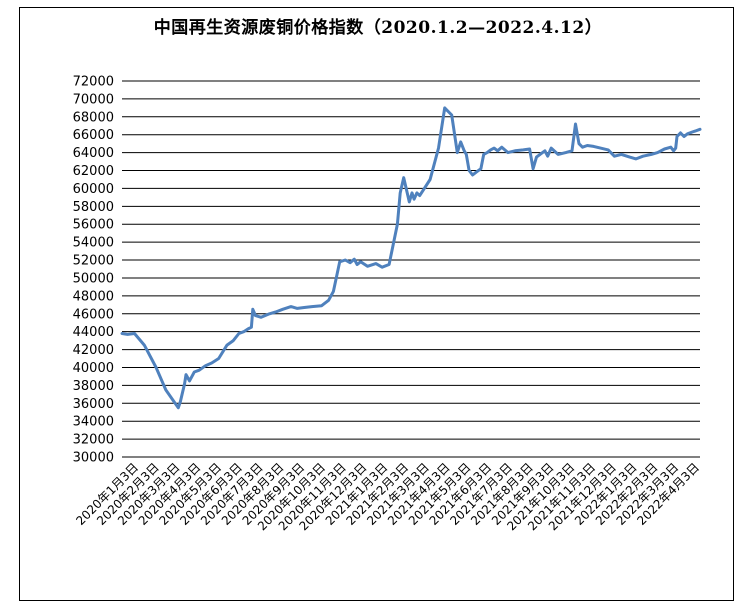  I want to click on y-tick-label: 38000, so click(93, 386).